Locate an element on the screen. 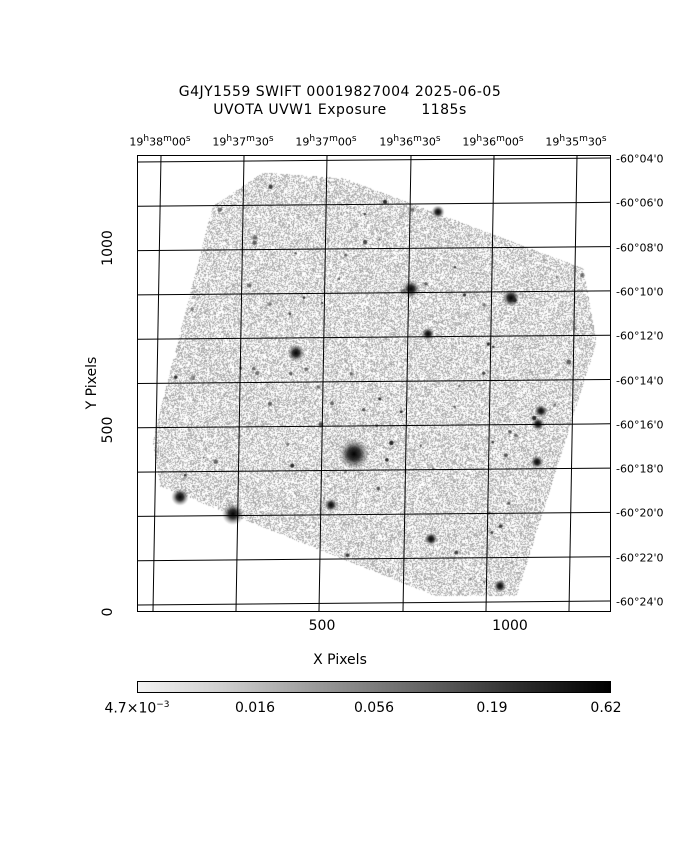 The height and width of the screenshot is (850, 680). dec-tick-label: -60°24'0 is located at coordinates (640, 602).